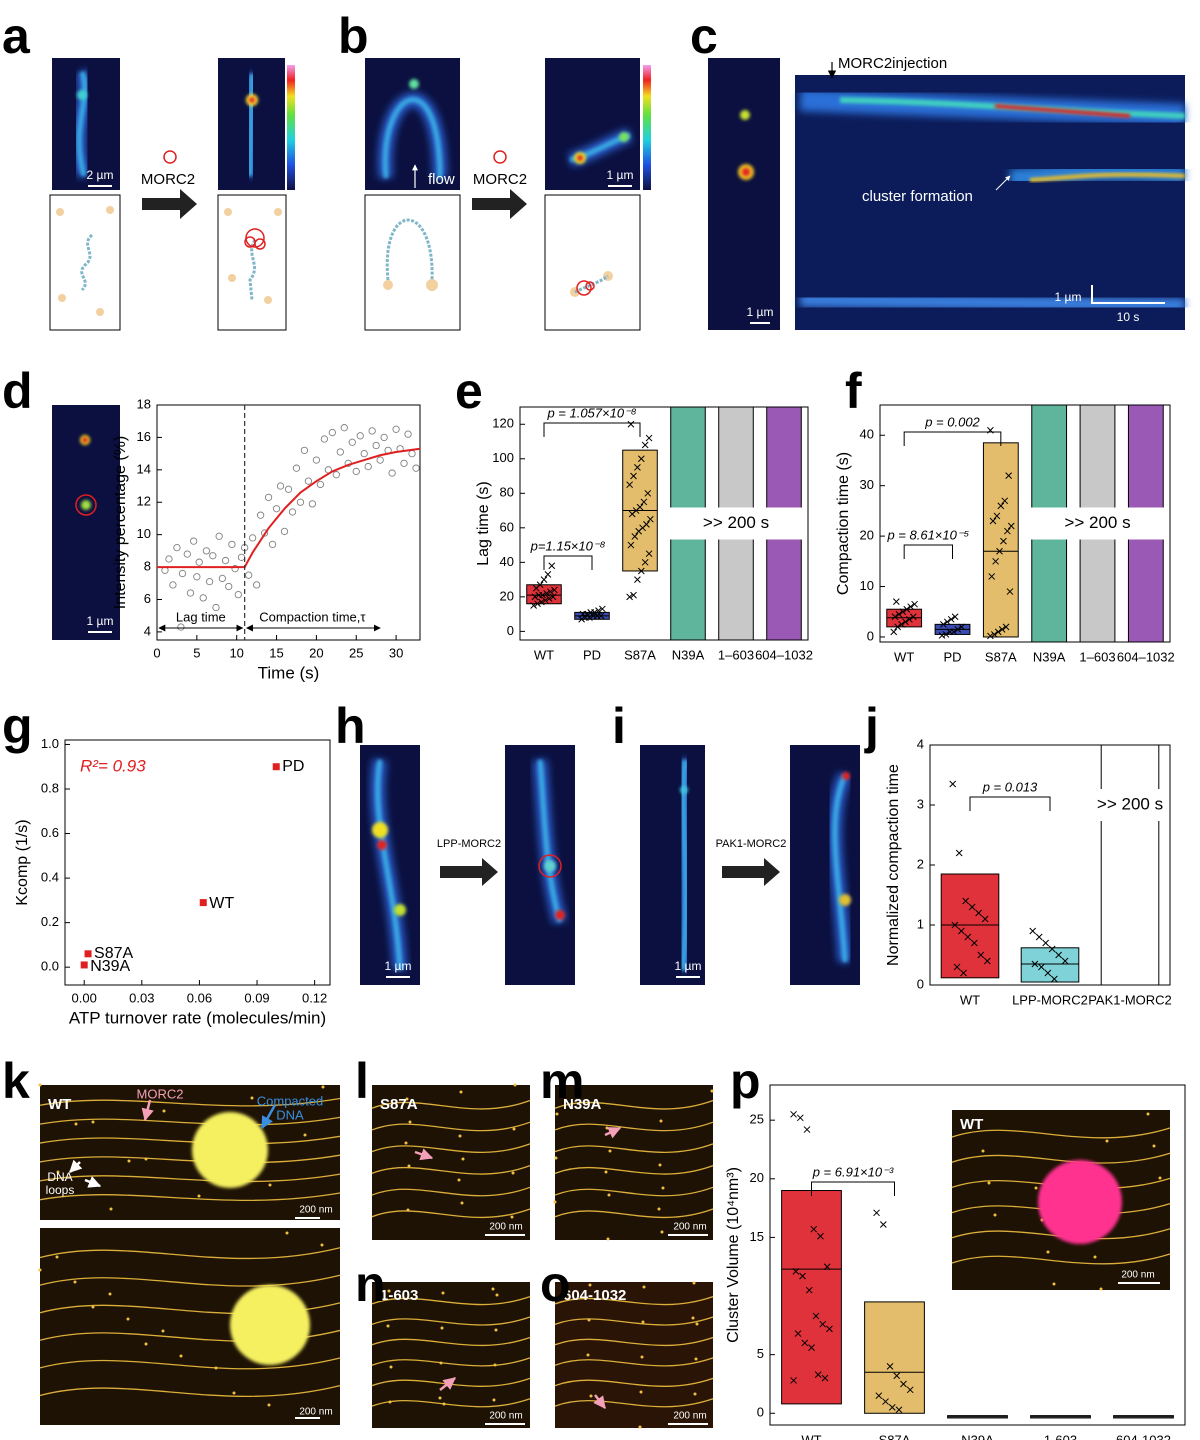  I want to click on beads, so click(334, 261).